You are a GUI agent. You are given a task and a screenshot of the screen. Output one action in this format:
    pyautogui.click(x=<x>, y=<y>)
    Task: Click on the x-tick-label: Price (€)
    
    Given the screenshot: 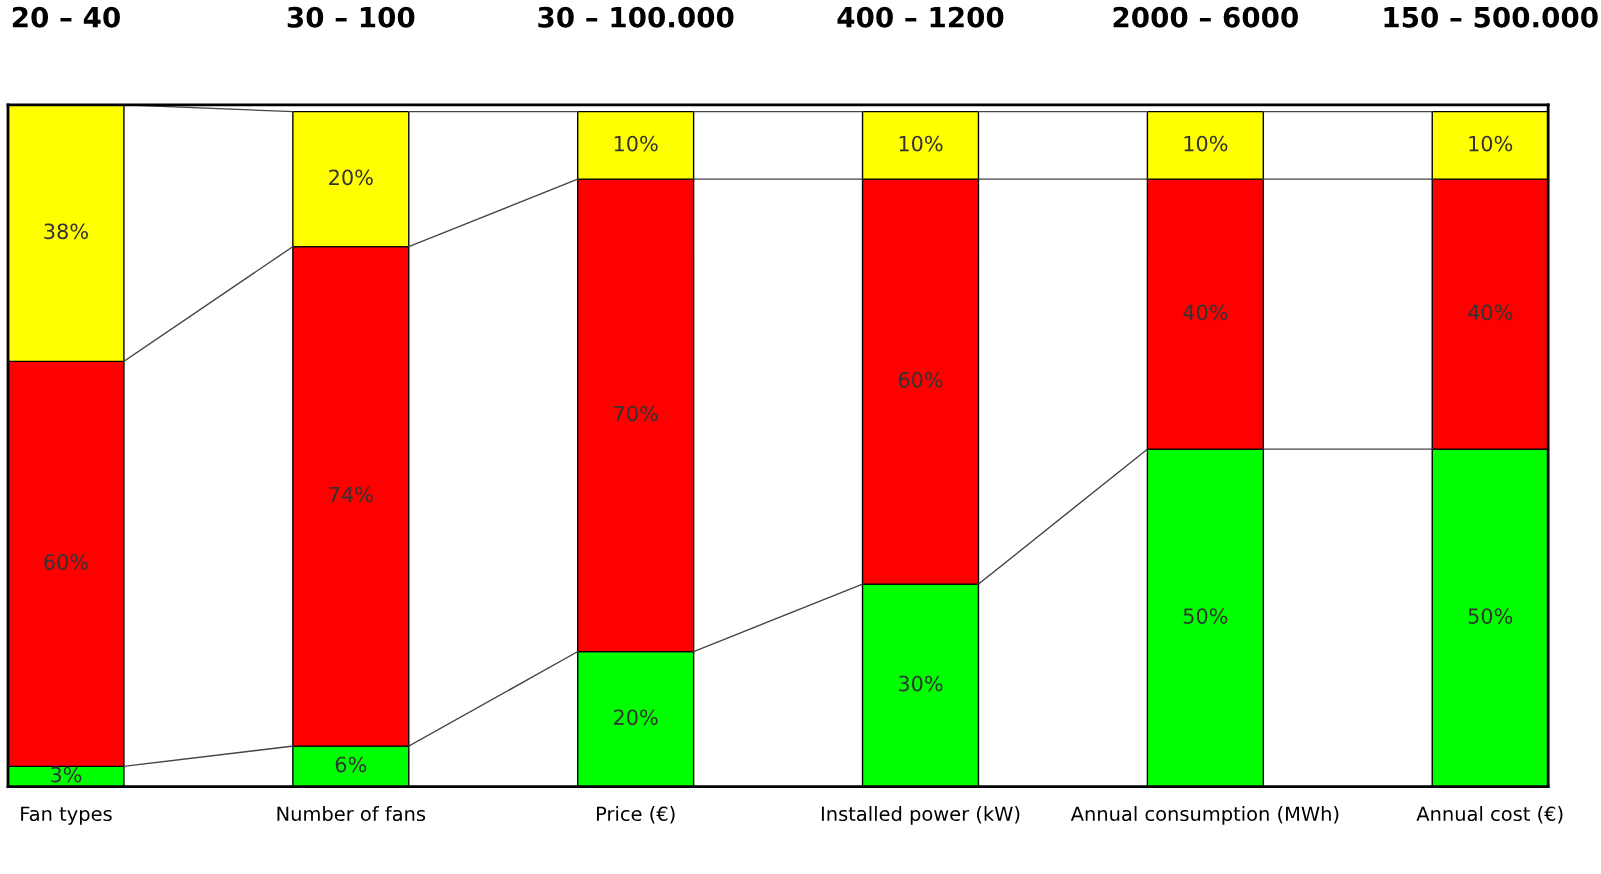 What is the action you would take?
    pyautogui.click(x=635, y=815)
    